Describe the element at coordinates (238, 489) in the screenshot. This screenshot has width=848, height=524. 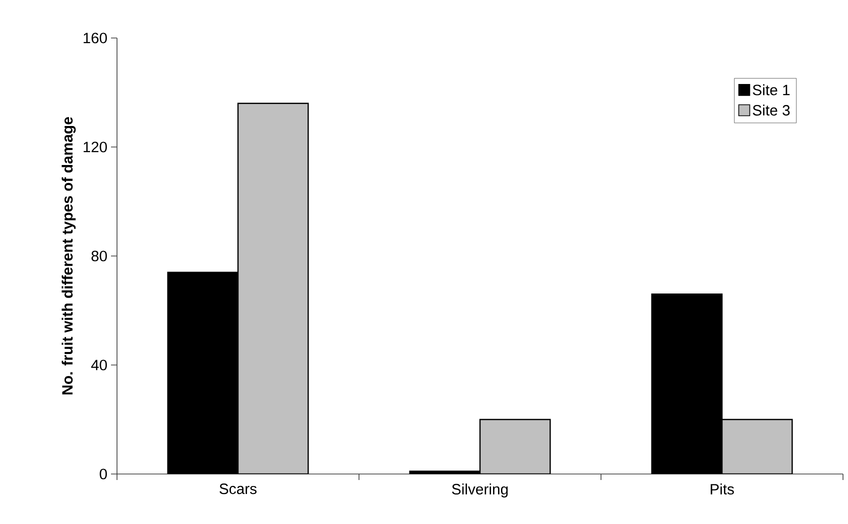
I see `x-tick-label: Scars` at that location.